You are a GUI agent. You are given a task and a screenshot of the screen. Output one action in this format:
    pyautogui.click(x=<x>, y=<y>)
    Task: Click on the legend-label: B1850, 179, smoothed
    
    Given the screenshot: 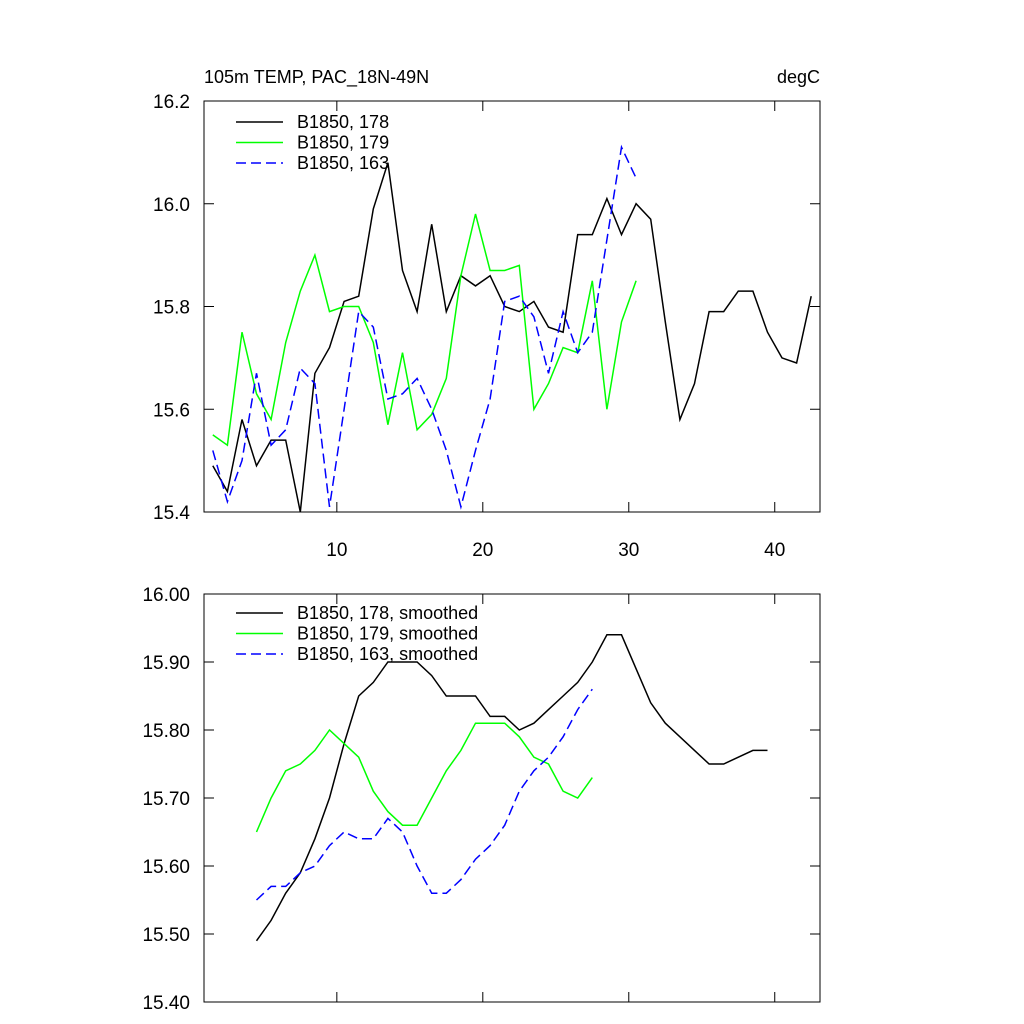 What is the action you would take?
    pyautogui.click(x=387, y=634)
    